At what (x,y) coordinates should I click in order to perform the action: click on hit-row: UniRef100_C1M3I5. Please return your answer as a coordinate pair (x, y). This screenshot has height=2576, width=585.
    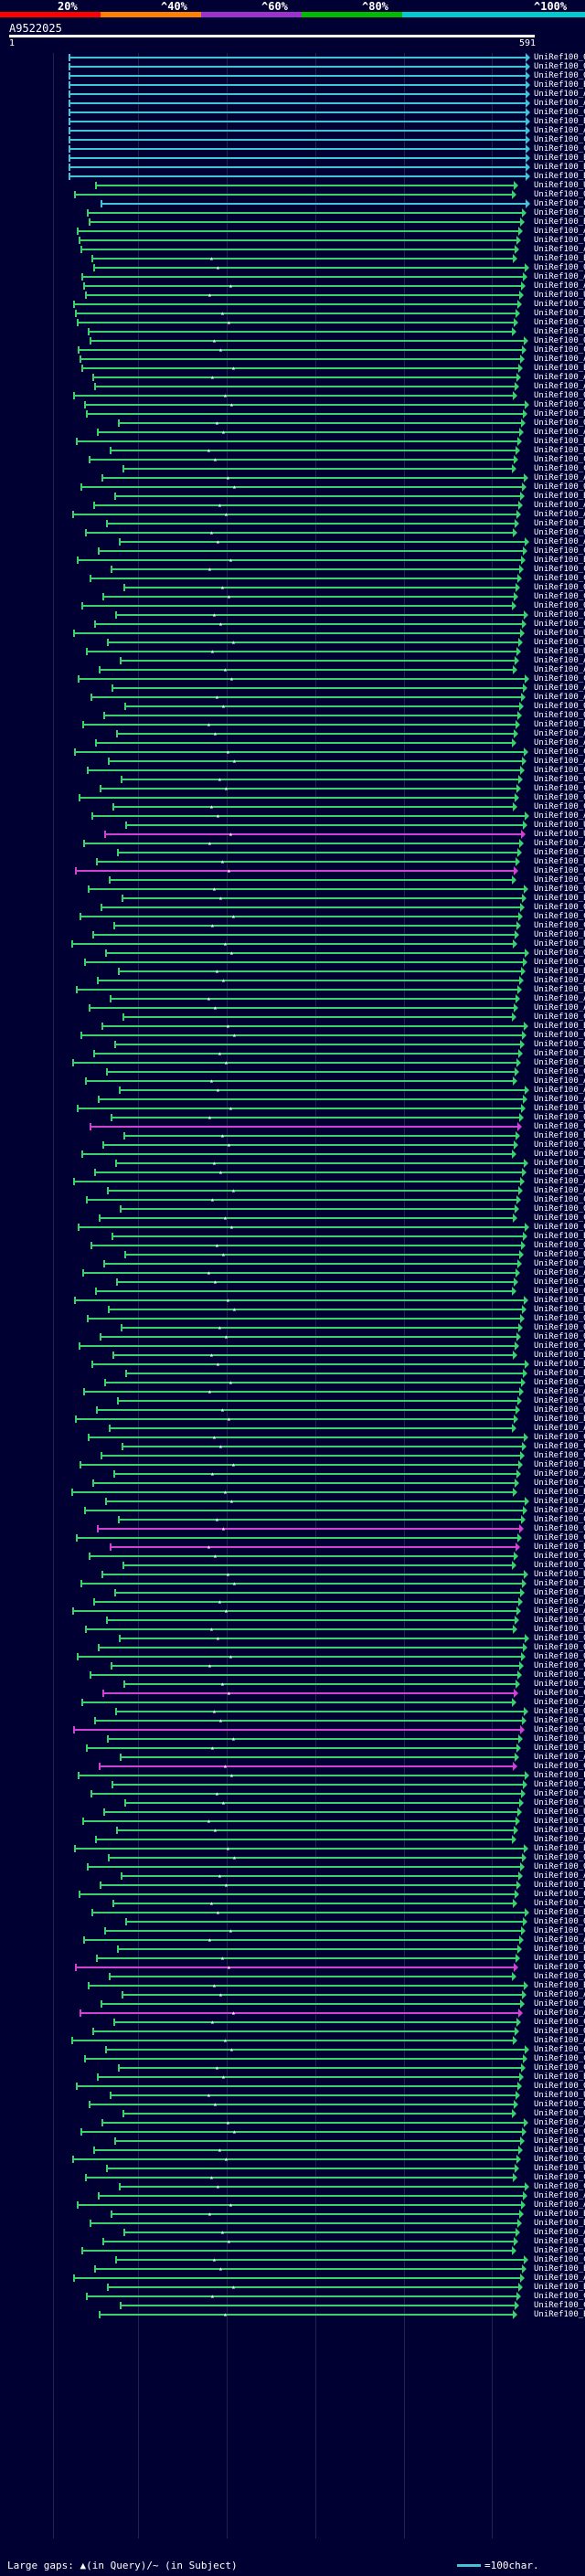
    Looking at the image, I should click on (293, 2141).